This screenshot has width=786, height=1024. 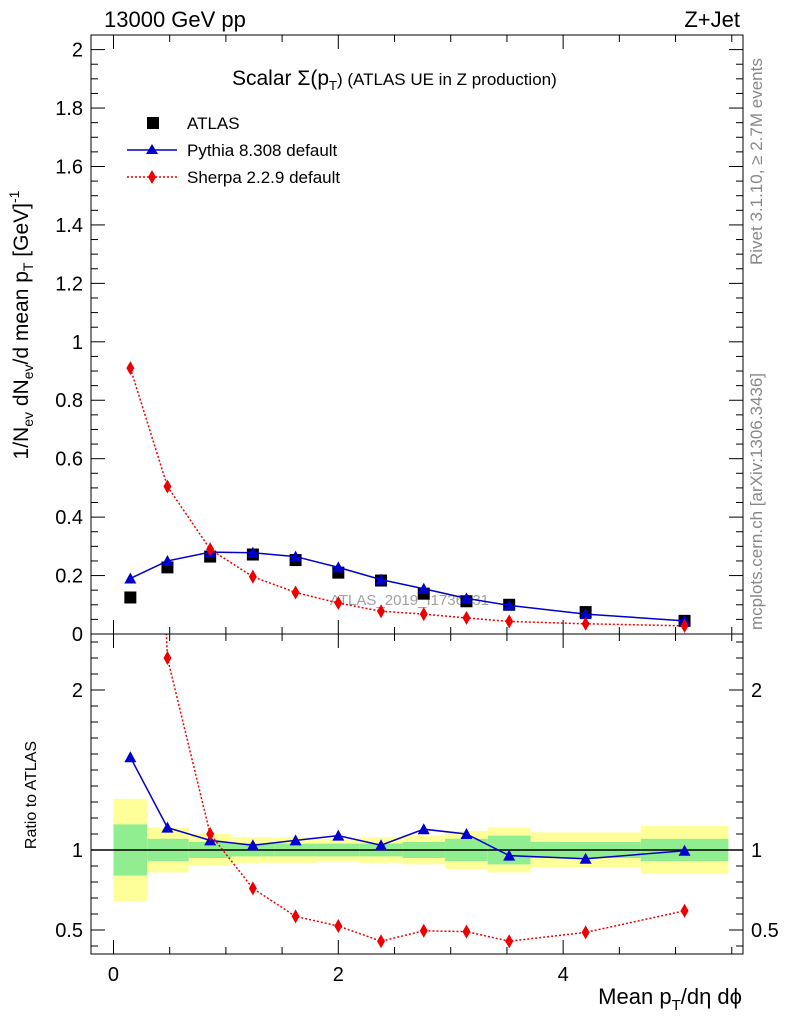 I want to click on top-pythia-line, so click(x=407, y=586).